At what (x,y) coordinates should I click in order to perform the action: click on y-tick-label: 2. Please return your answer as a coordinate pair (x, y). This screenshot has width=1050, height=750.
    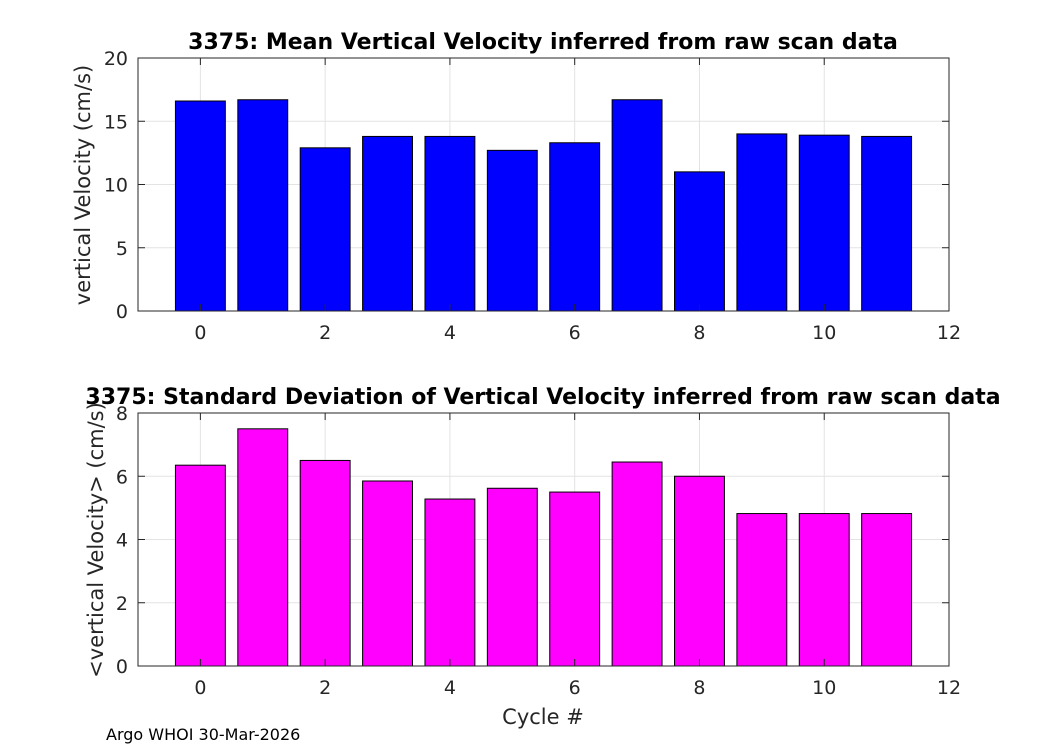
    Looking at the image, I should click on (122, 604).